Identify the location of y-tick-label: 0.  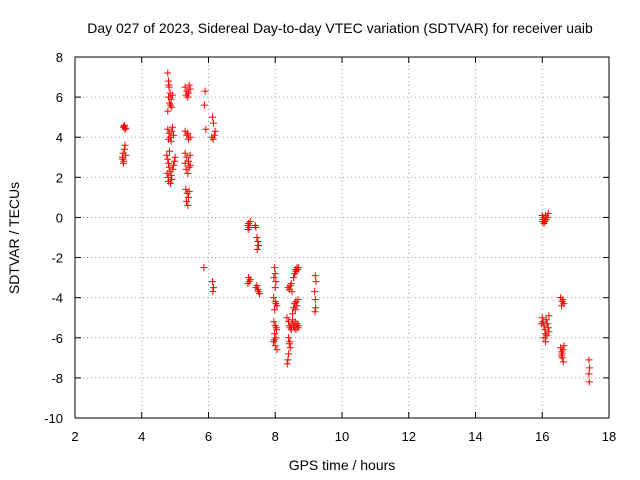
(59, 217).